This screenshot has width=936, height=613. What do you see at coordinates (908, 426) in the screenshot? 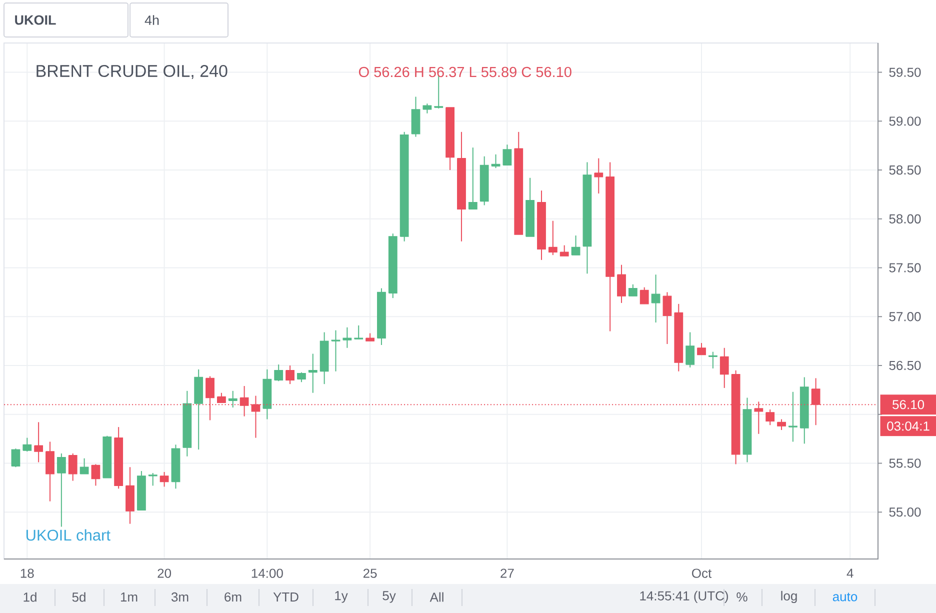
I see `text: 03:04:1` at bounding box center [908, 426].